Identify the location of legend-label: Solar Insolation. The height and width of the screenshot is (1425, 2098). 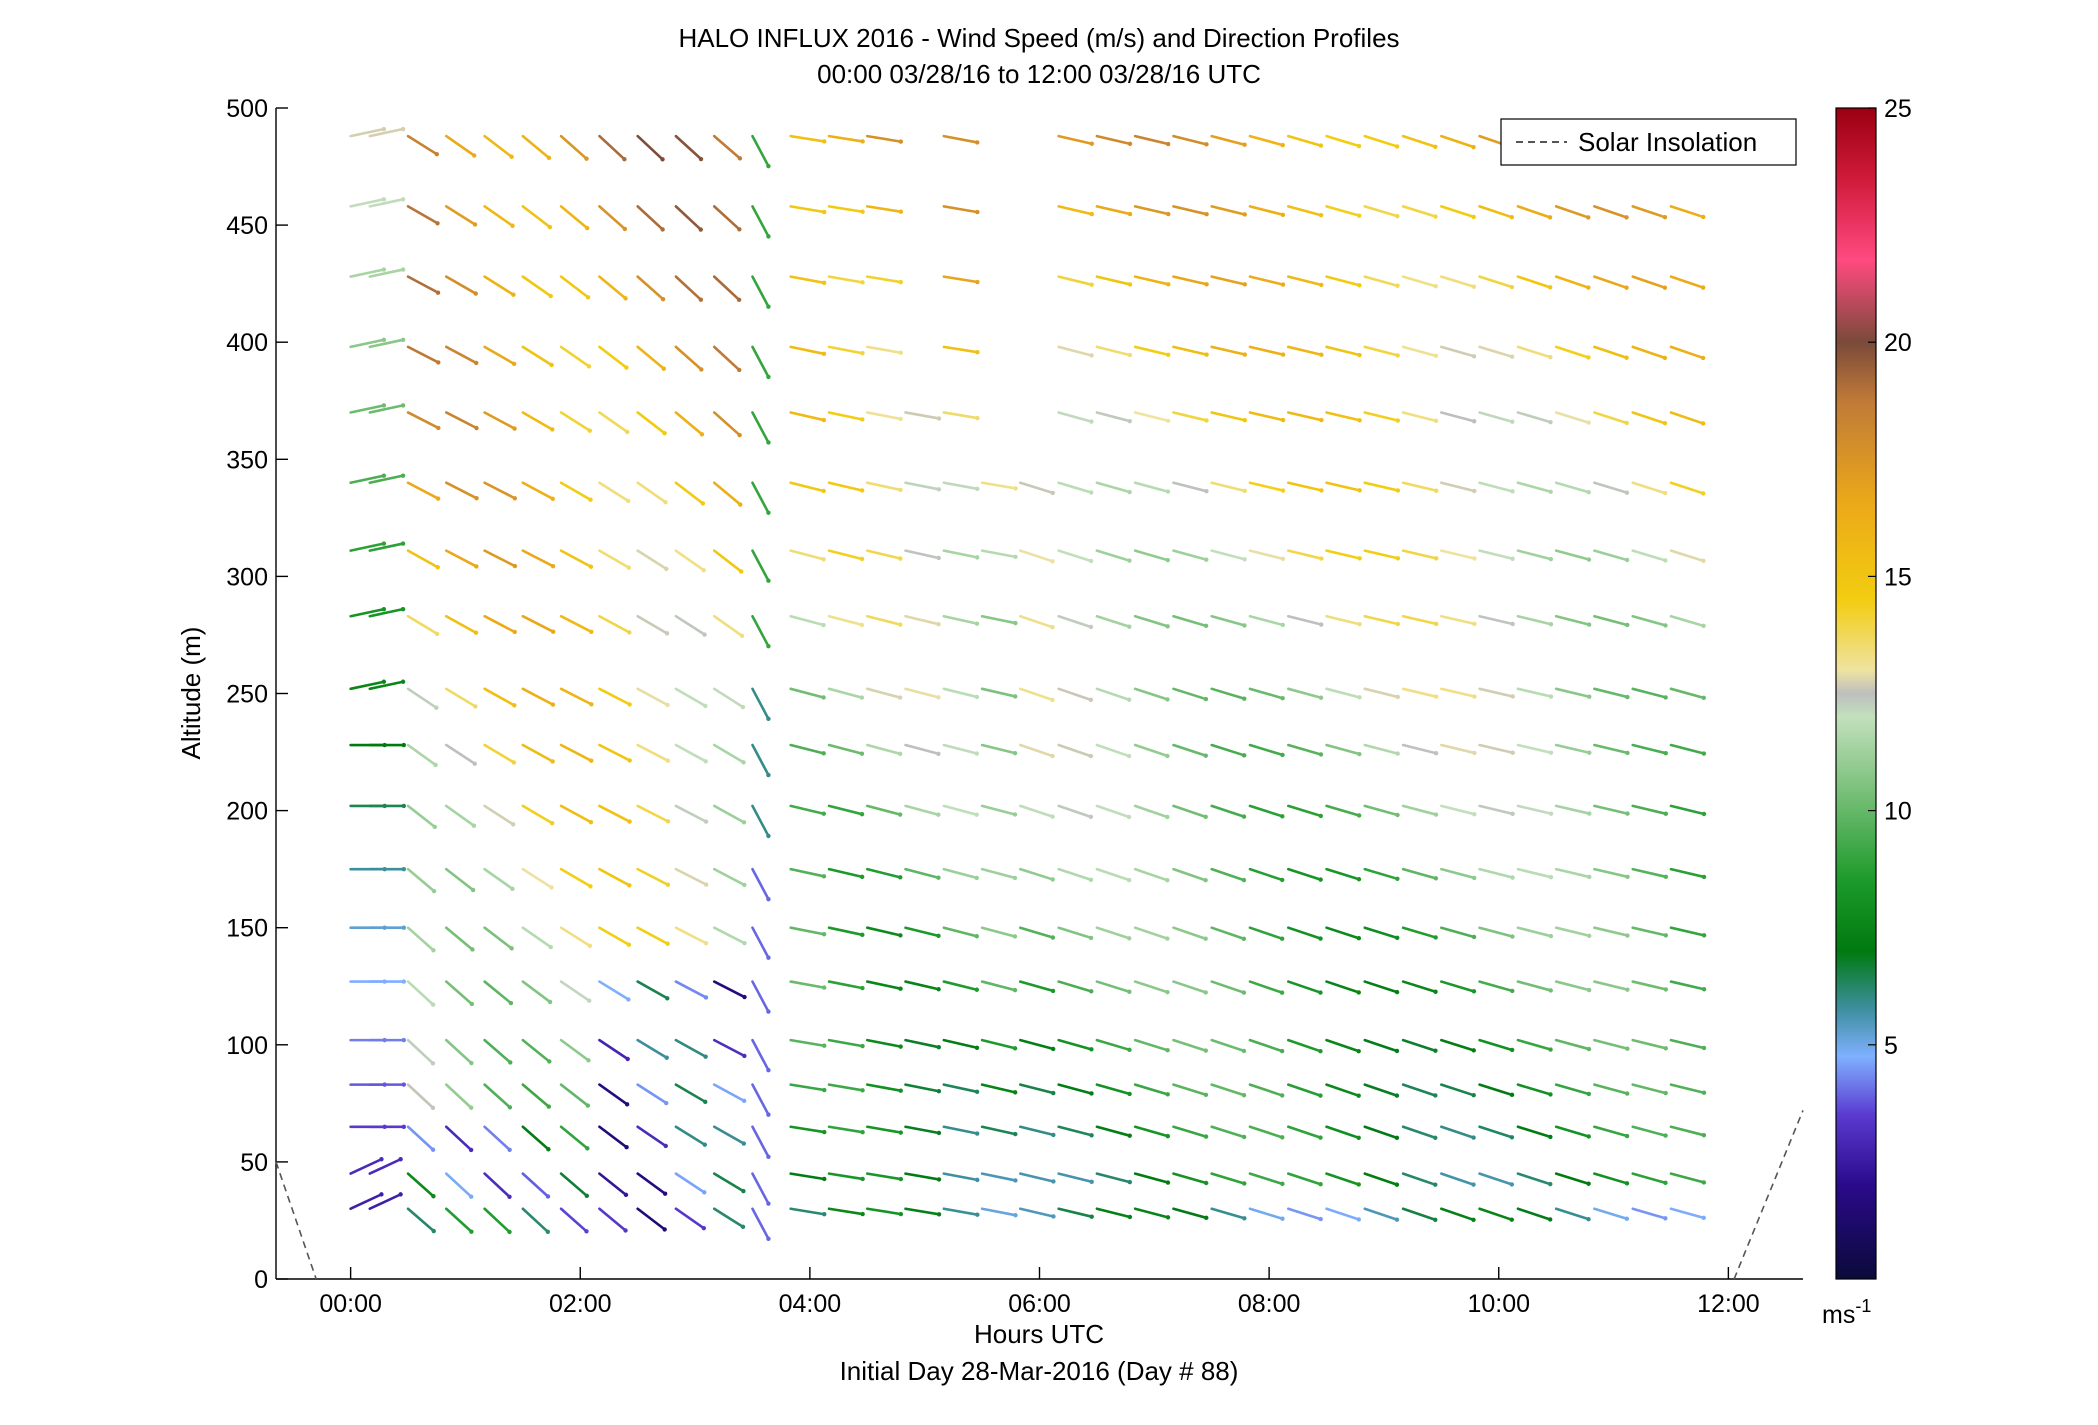
(1667, 142).